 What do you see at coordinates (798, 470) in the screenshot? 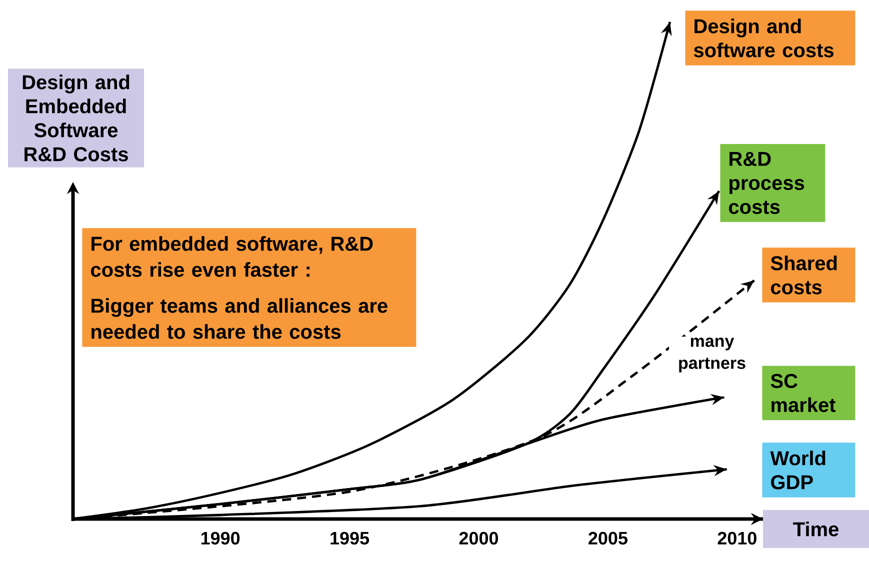
I see `legend-label: World GDP` at bounding box center [798, 470].